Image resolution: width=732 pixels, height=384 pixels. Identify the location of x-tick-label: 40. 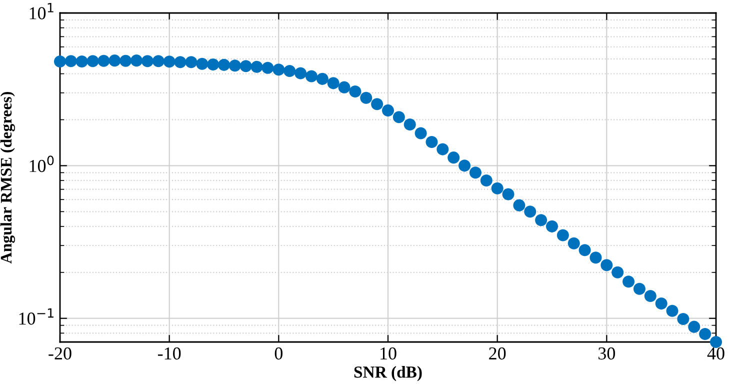
(715, 353).